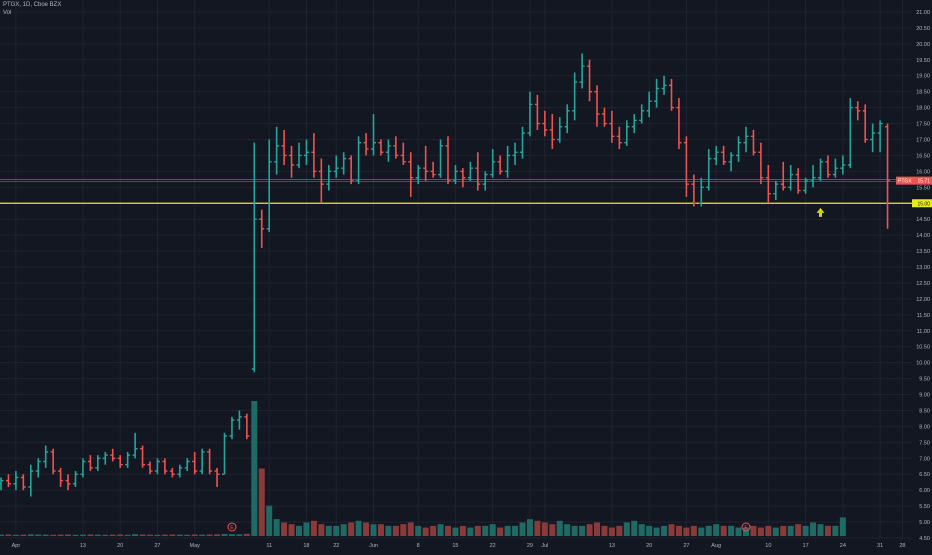 The width and height of the screenshot is (932, 555). Describe the element at coordinates (923, 300) in the screenshot. I see `y-tick-label: 12.00` at that location.